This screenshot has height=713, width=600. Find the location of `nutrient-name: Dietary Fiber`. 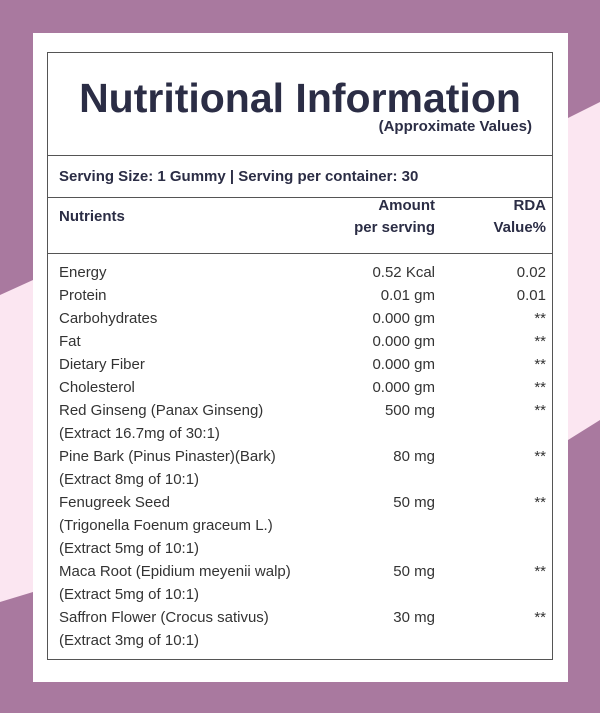

nutrient-name: Dietary Fiber is located at coordinates (102, 364).